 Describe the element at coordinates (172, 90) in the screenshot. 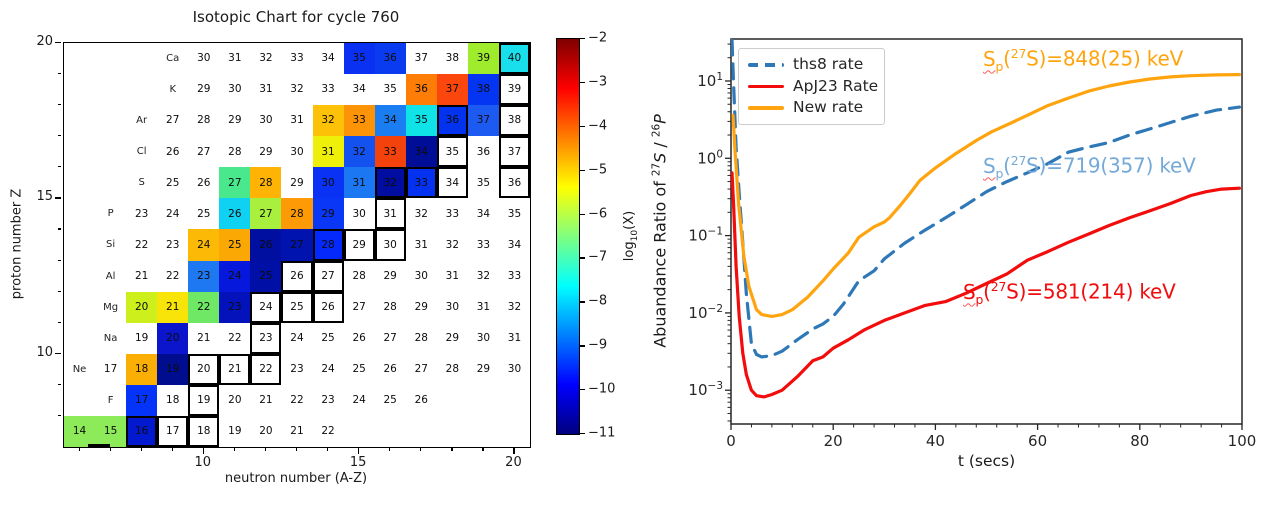

I see `element-label-K: K` at that location.